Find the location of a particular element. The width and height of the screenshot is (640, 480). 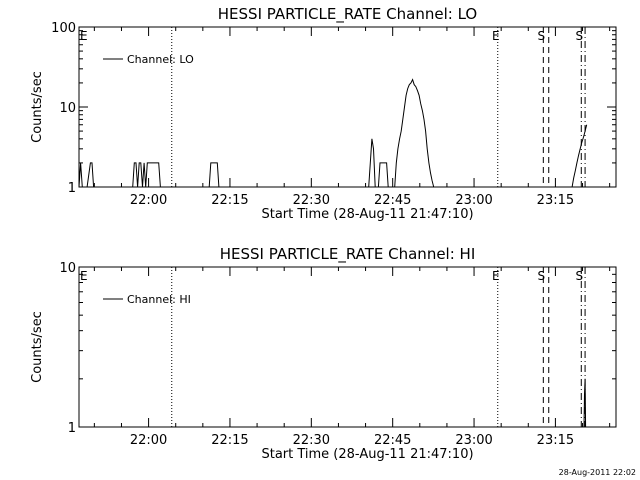

chart-1-x-axis-label: Start Time (28-Aug-11 21:47:10) is located at coordinates (367, 214).